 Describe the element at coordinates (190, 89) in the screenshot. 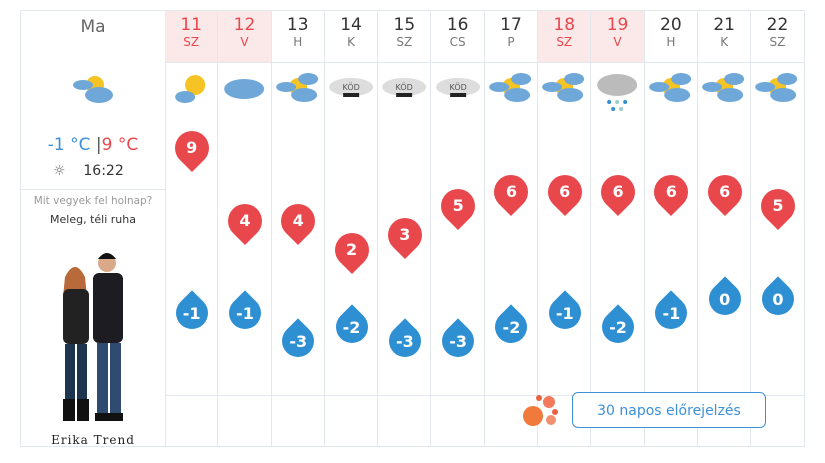

I see `sun-cloud-icon` at that location.